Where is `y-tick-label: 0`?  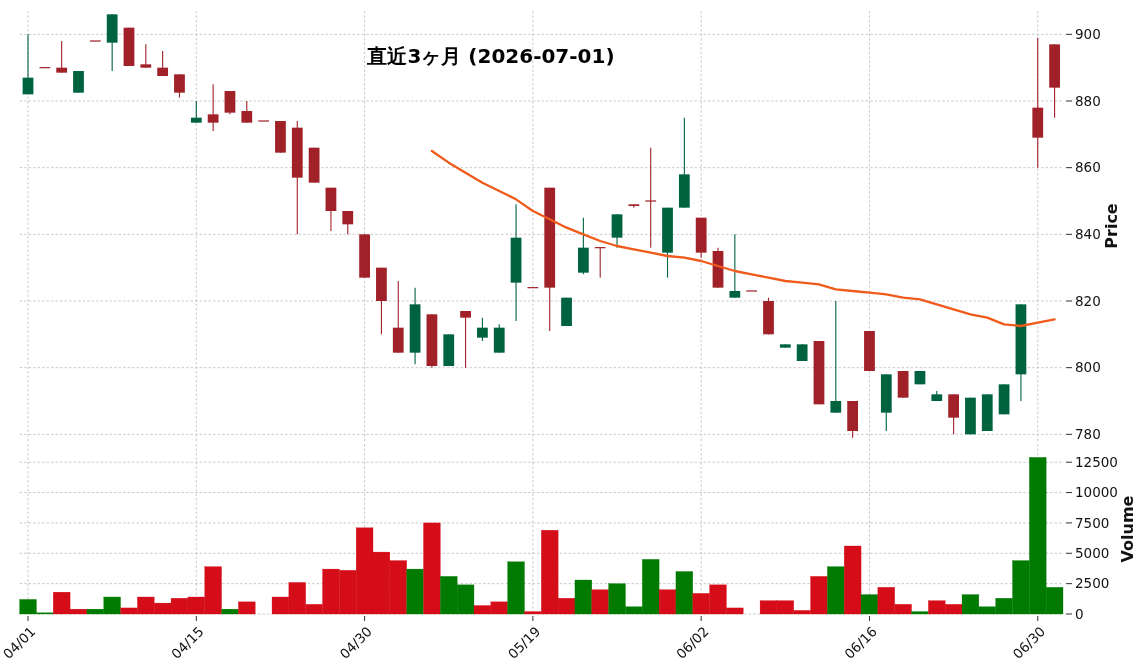
y-tick-label: 0 is located at coordinates (1079, 613).